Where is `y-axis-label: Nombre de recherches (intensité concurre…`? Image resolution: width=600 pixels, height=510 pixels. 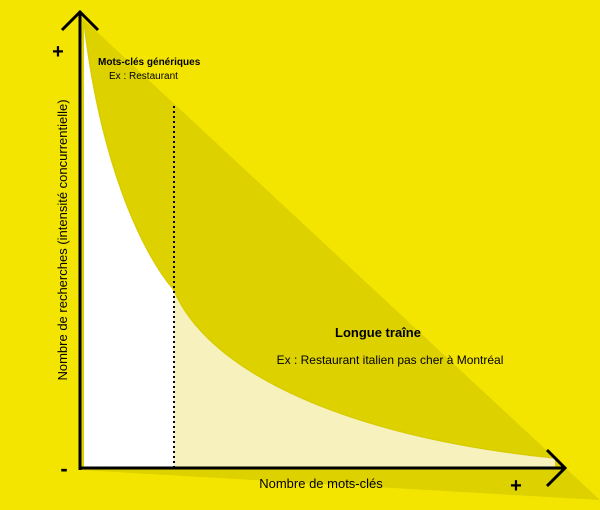
y-axis-label: Nombre de recherches (intensité concurre… is located at coordinates (62, 239).